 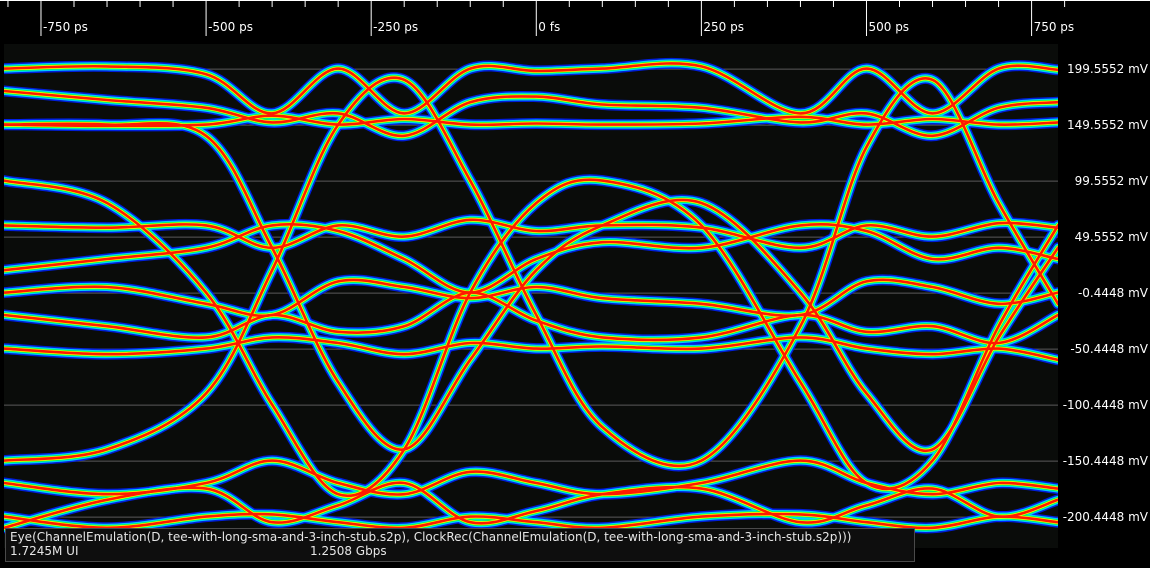 I want to click on voltage-tick-label: -0.4448 mV, so click(x=1113, y=293).